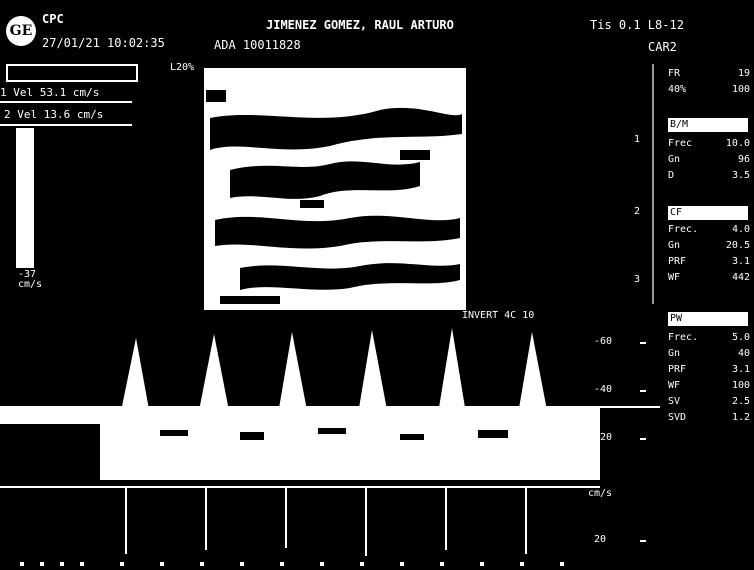 The width and height of the screenshot is (754, 570). What do you see at coordinates (326, 522) in the screenshot?
I see `reverse-flow-spikes` at bounding box center [326, 522].